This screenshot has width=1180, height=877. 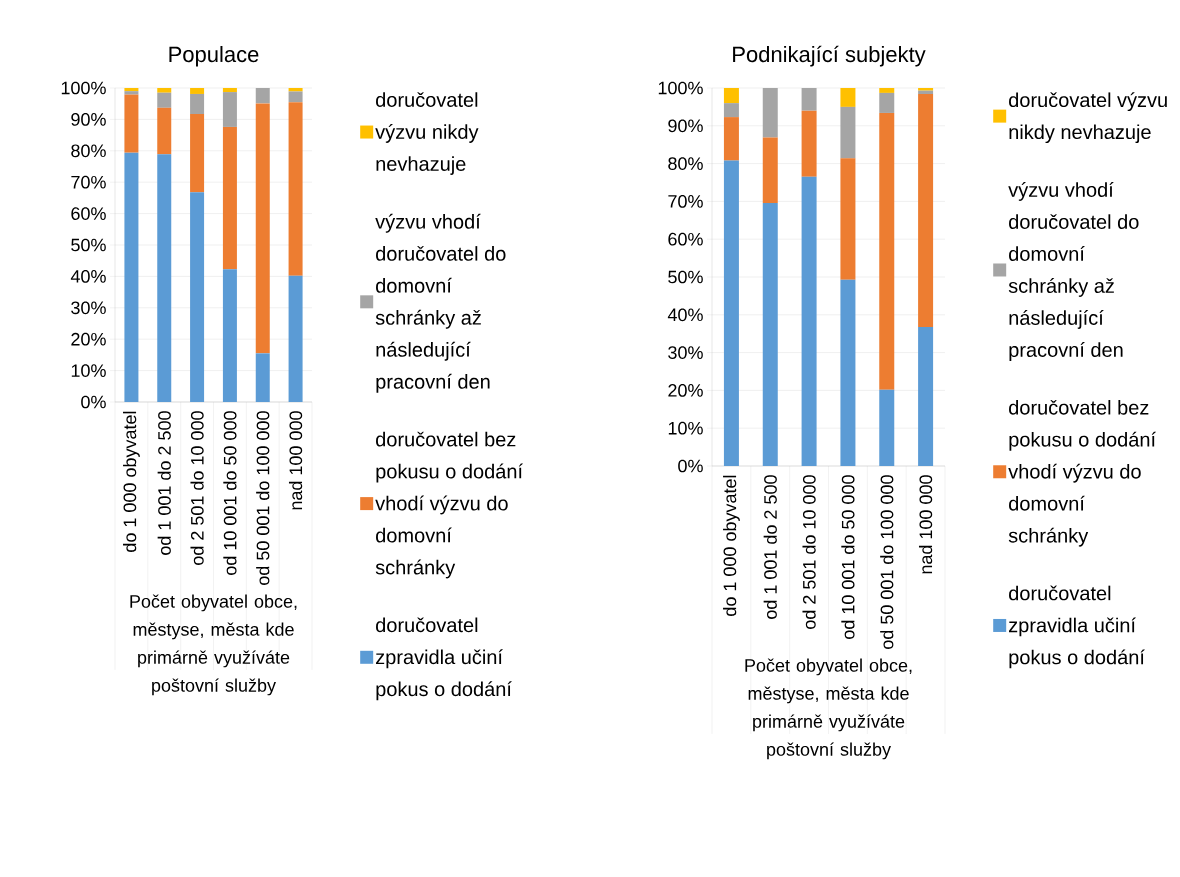 I want to click on chart-title: Populace, so click(x=214, y=56).